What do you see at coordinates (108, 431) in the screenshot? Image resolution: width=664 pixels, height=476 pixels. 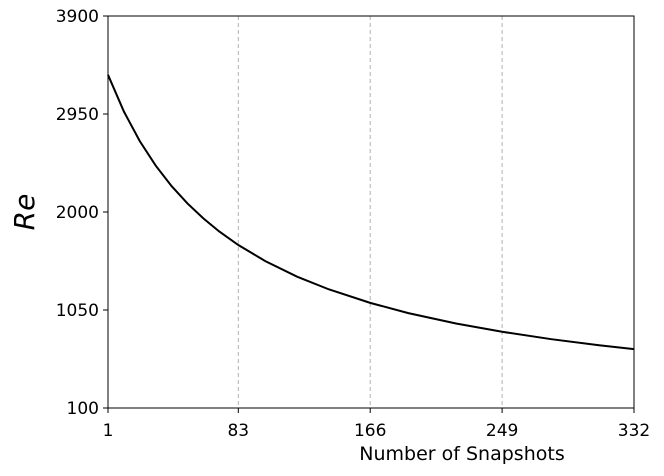 I see `x-tick-label: 1` at bounding box center [108, 431].